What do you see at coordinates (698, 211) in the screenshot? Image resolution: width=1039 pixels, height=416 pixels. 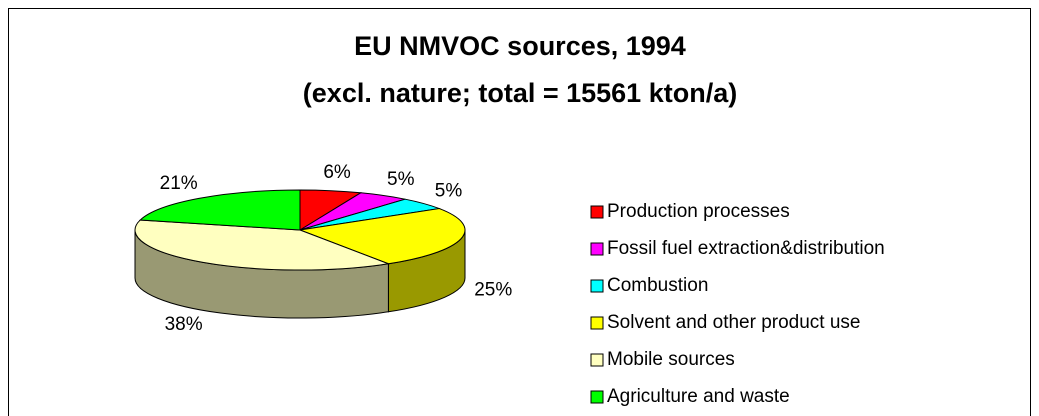 I see `legend-label: Production processes` at bounding box center [698, 211].